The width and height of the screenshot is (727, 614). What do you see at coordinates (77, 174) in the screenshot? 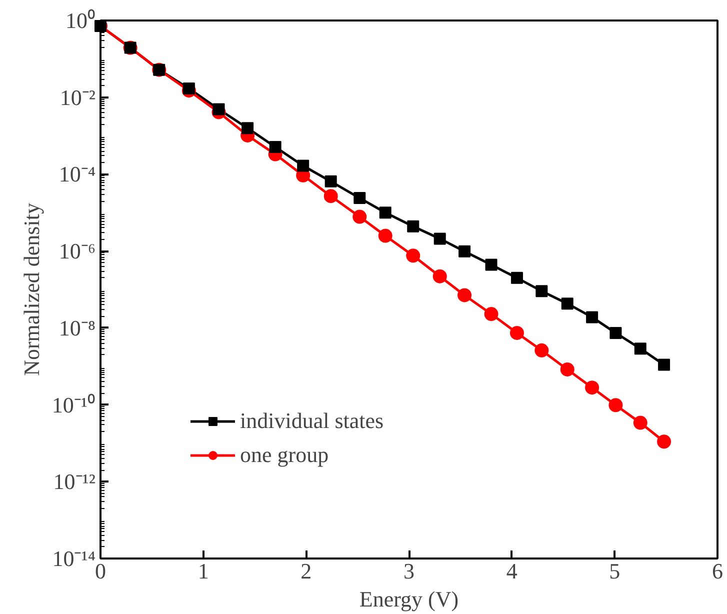
I see `y-tick-label: 10⁻⁴` at bounding box center [77, 174].